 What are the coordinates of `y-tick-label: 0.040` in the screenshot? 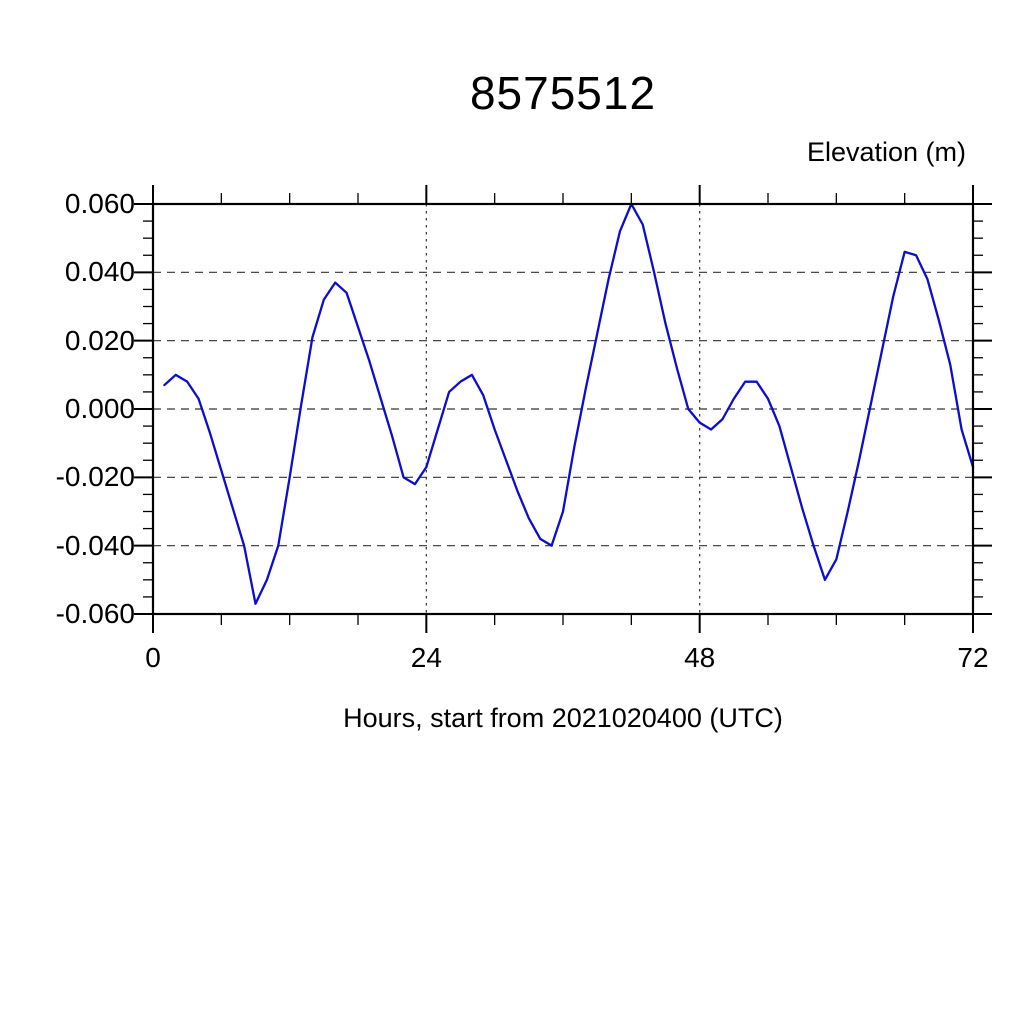 It's located at (99, 272).